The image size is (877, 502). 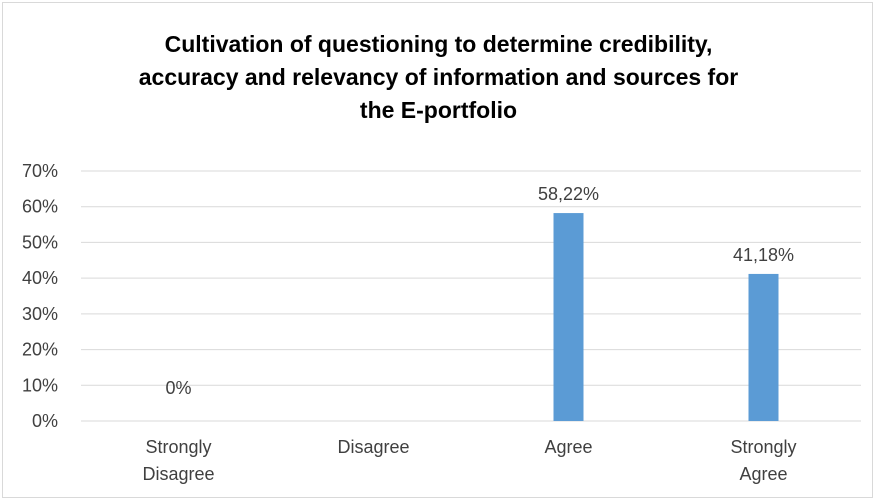 I want to click on y-tick-label: 40%, so click(x=40, y=278).